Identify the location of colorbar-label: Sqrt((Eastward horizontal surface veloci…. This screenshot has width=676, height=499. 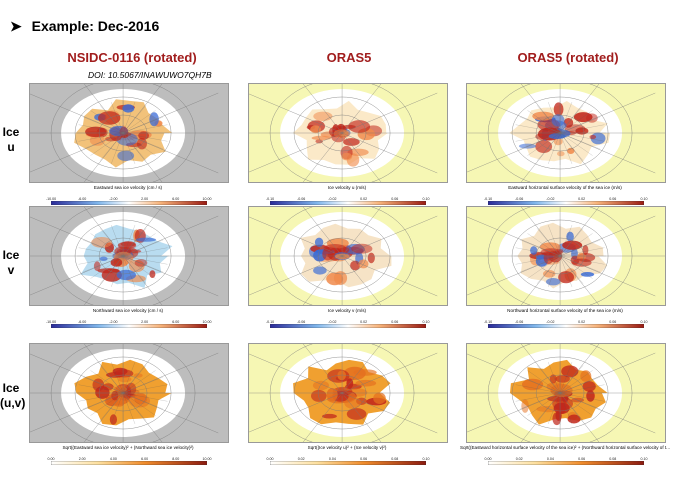
(565, 447).